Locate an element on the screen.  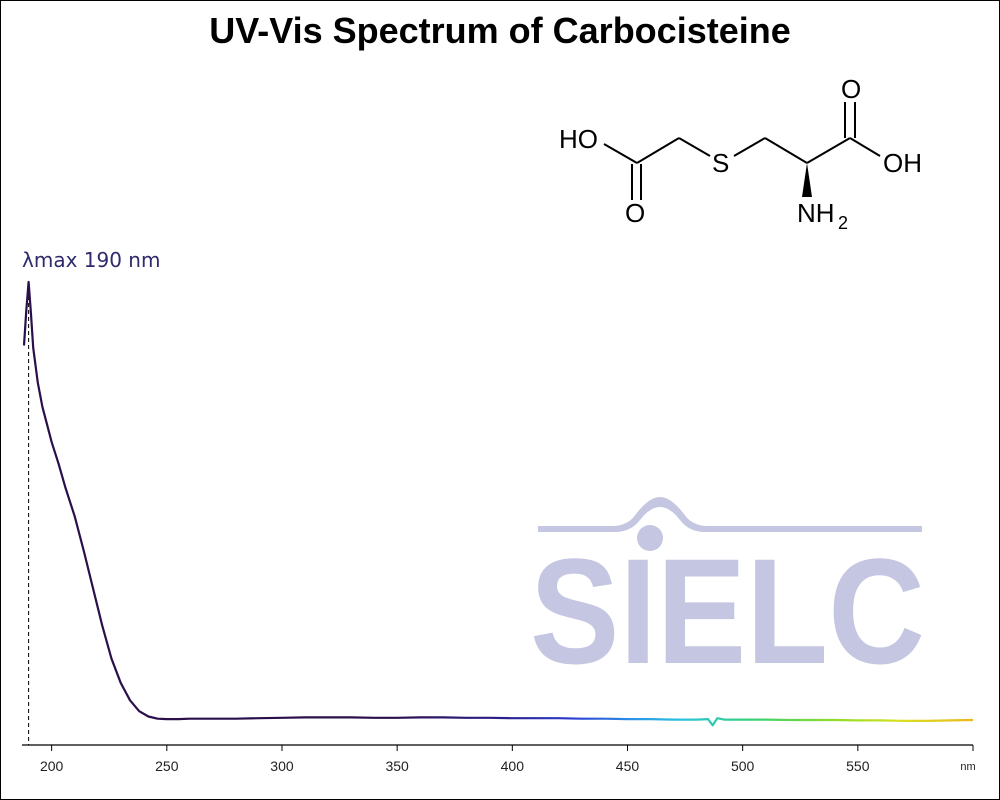
atom-label-o-bottom: O is located at coordinates (635, 213).